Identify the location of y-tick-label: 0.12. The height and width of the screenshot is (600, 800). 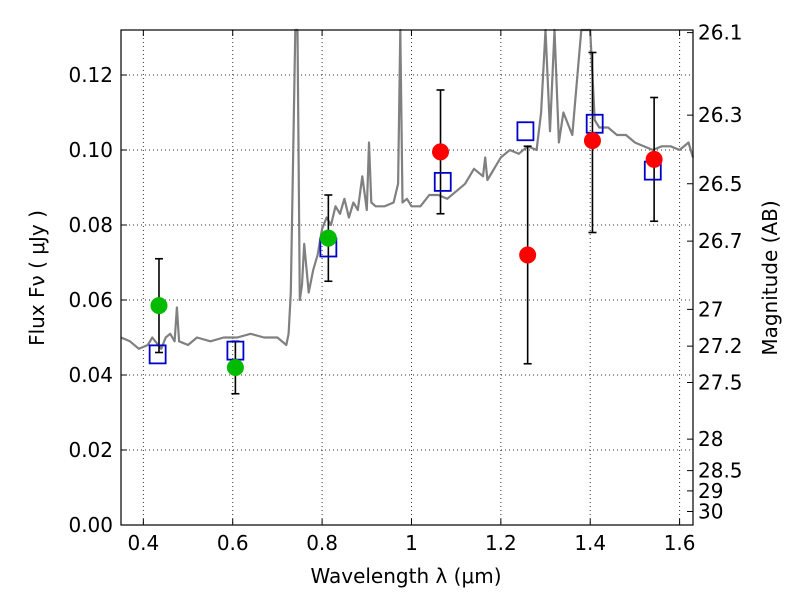
(90, 75).